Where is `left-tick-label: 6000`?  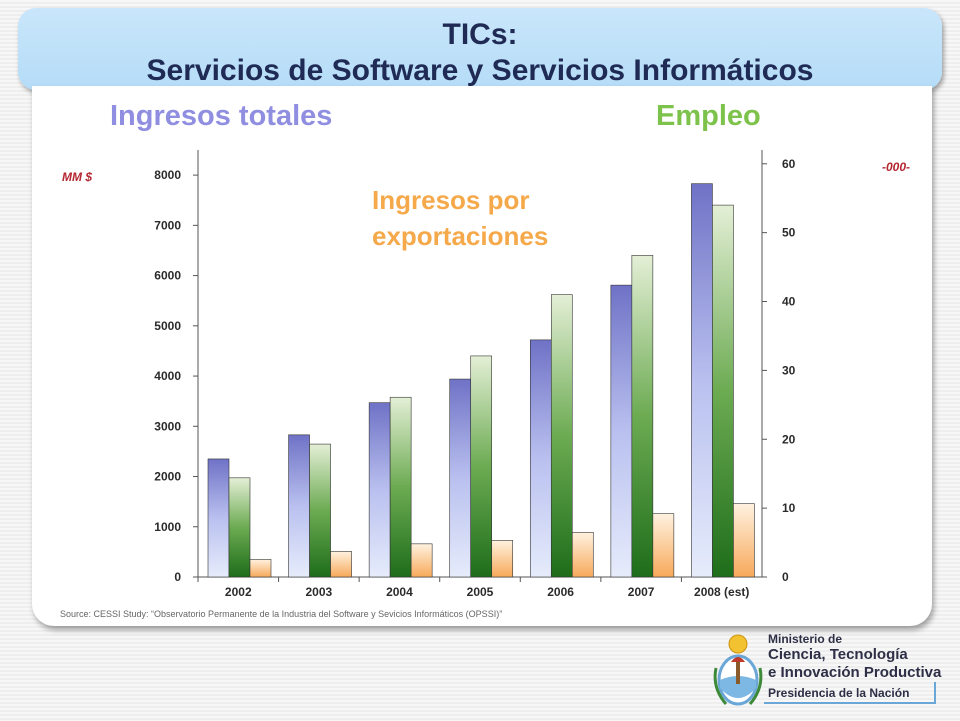
left-tick-label: 6000 is located at coordinates (167, 276).